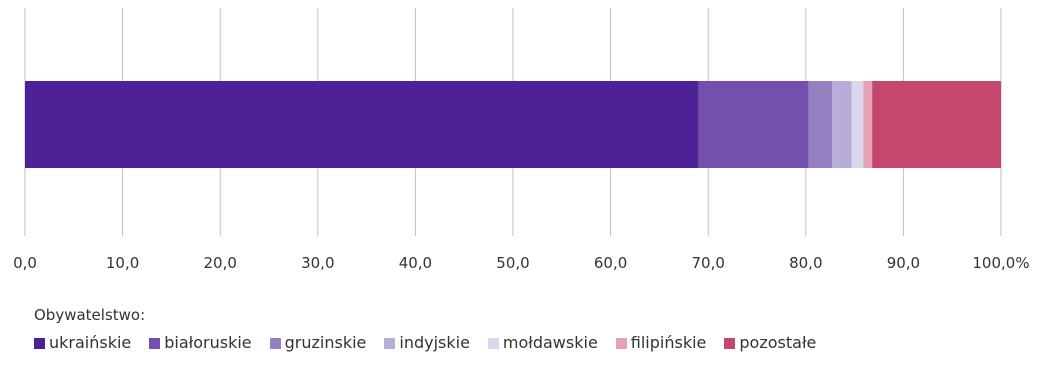  I want to click on legend-item: filipińskie, so click(661, 342).